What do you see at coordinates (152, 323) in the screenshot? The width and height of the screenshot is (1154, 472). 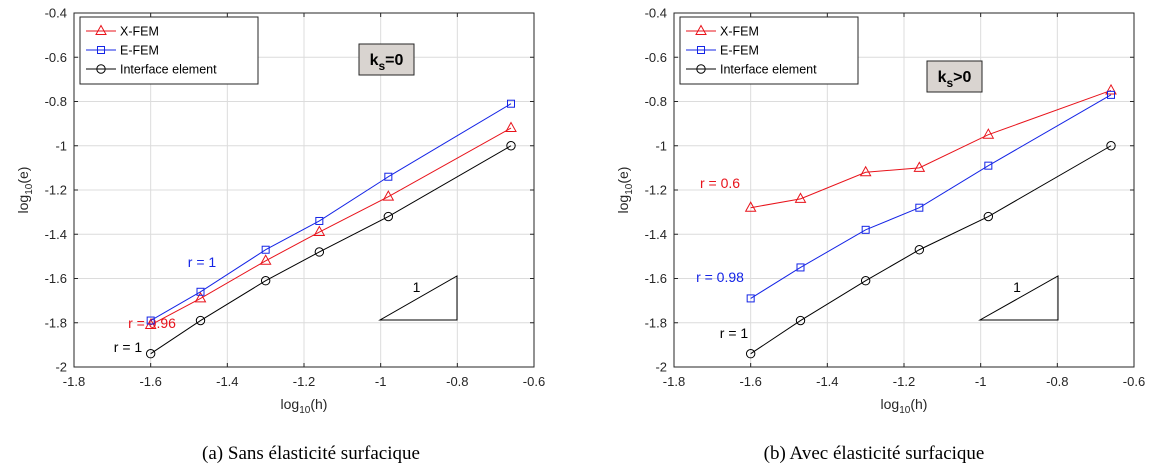 I see `rate-label-xfem: r = 0.96` at bounding box center [152, 323].